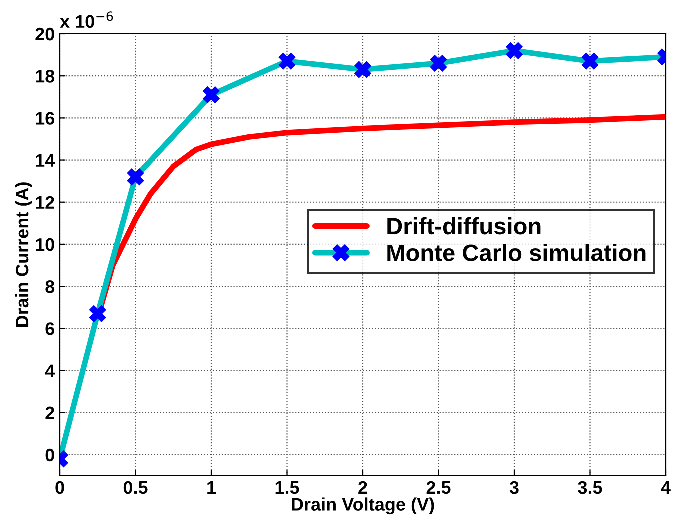 The image size is (682, 529). I want to click on y-tick-label: 16, so click(45, 118).